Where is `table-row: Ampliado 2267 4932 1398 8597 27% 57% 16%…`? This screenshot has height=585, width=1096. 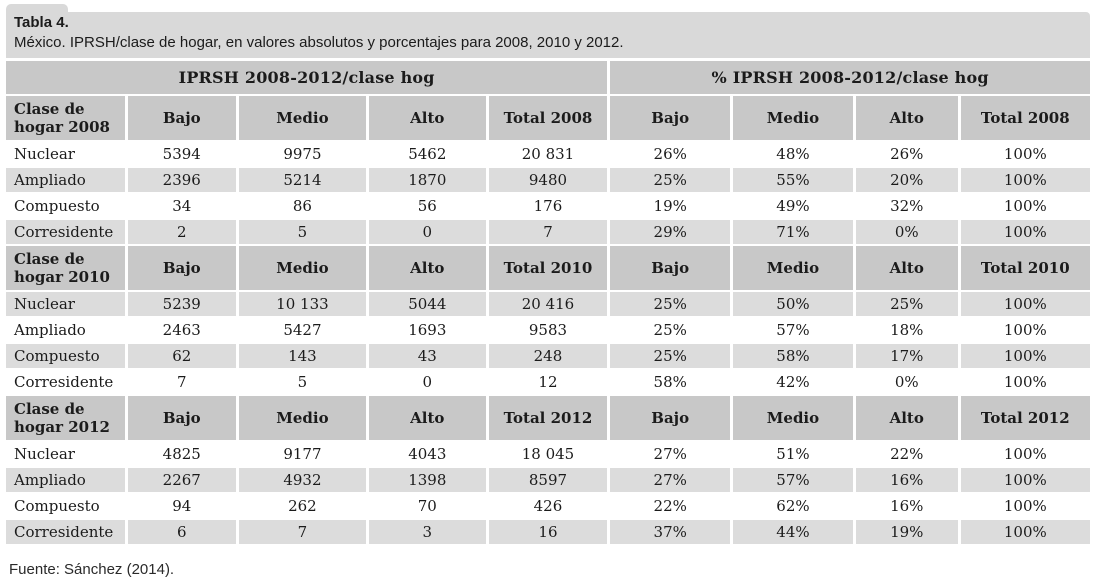 table-row: Ampliado 2267 4932 1398 8597 27% 57% 16%… is located at coordinates (548, 480).